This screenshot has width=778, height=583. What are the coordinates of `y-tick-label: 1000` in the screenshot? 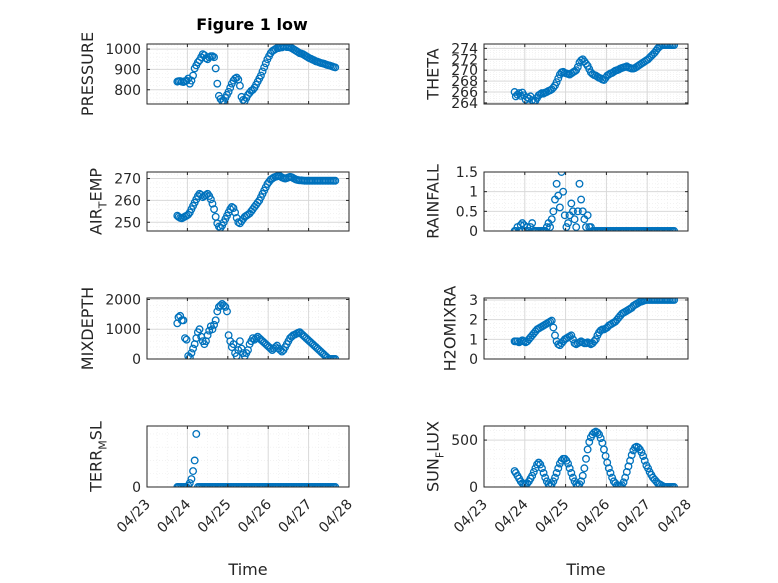 It's located at (123, 50).